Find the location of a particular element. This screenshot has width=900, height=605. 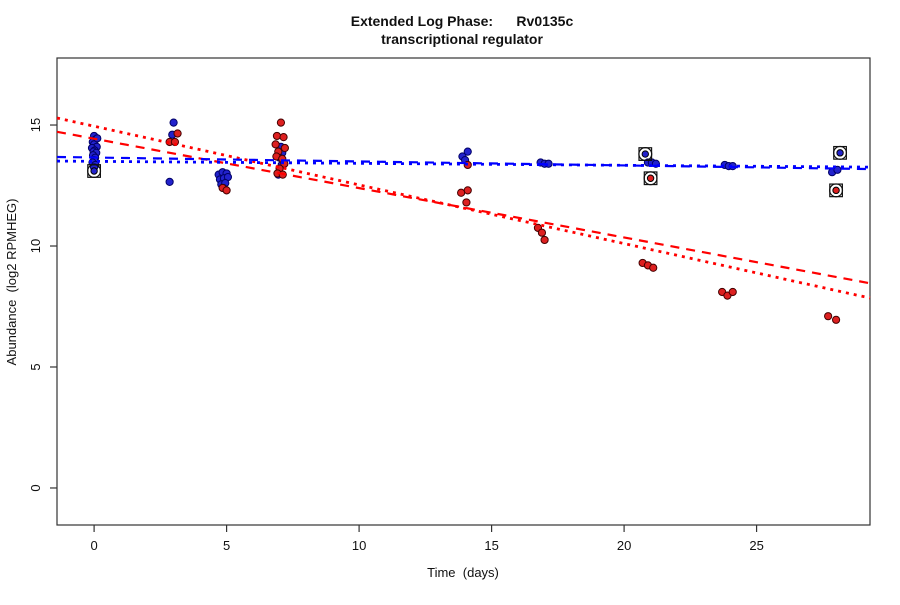

x-tick-label: 5 is located at coordinates (226, 545).